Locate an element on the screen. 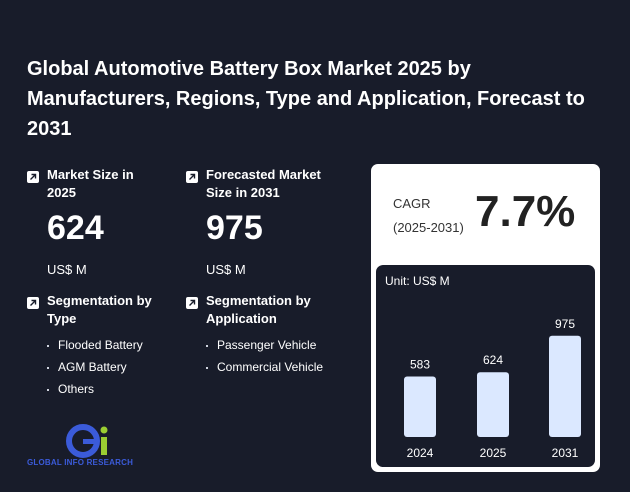 The height and width of the screenshot is (492, 630). chart-unit-label: Unit: US$ M is located at coordinates (417, 281).